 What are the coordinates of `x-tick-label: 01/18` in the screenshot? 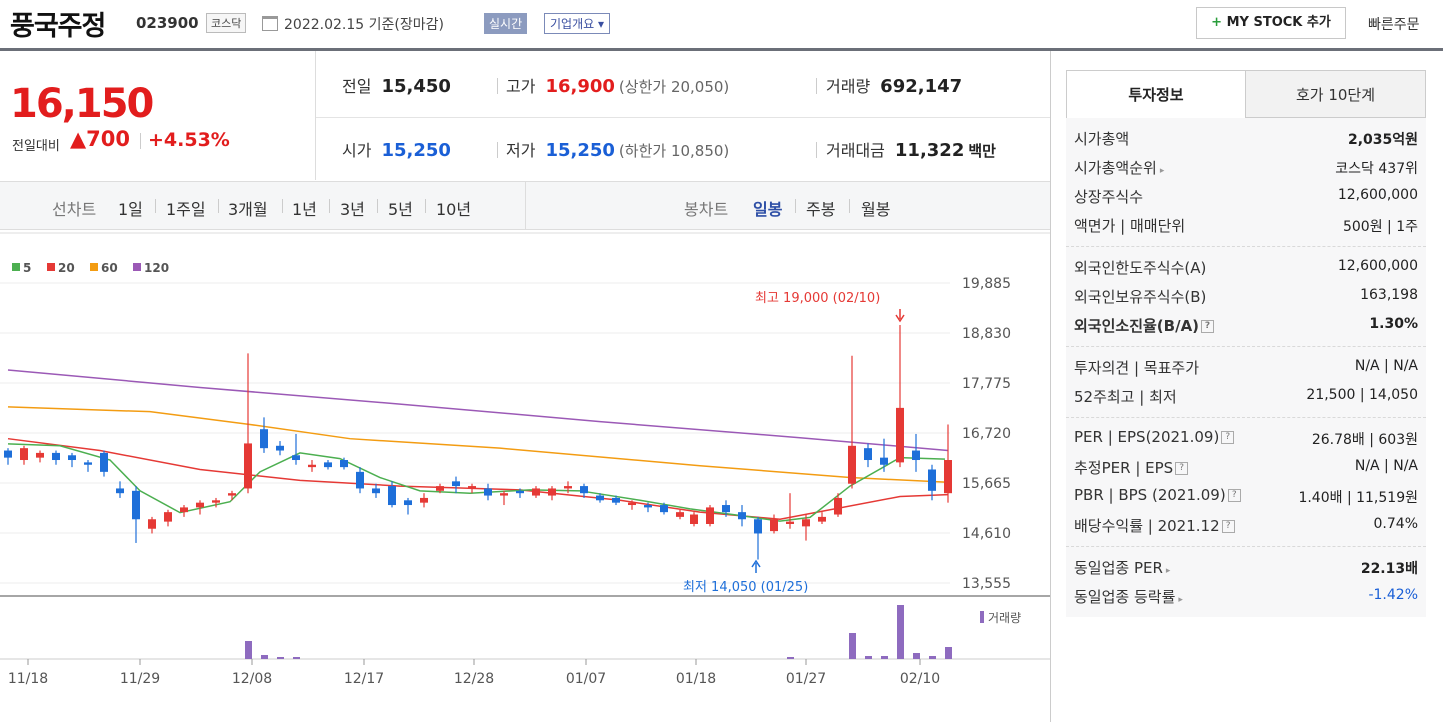 It's located at (696, 679).